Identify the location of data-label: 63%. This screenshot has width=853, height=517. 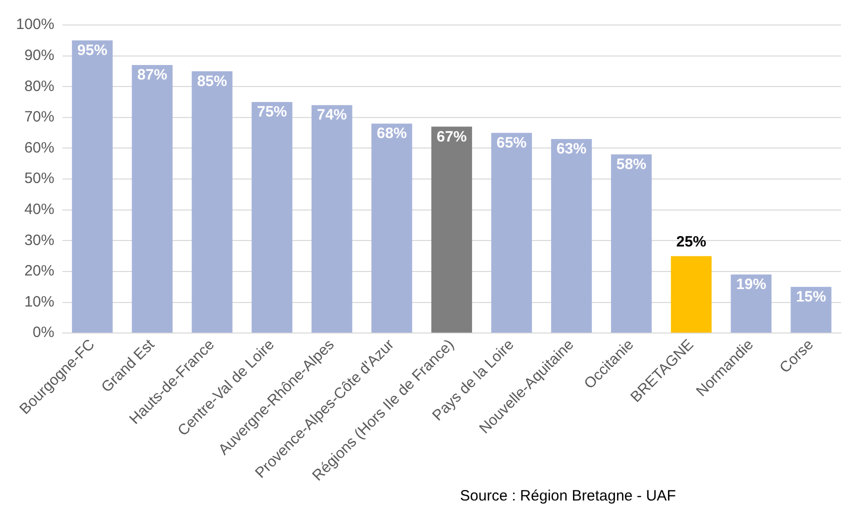
(571, 149).